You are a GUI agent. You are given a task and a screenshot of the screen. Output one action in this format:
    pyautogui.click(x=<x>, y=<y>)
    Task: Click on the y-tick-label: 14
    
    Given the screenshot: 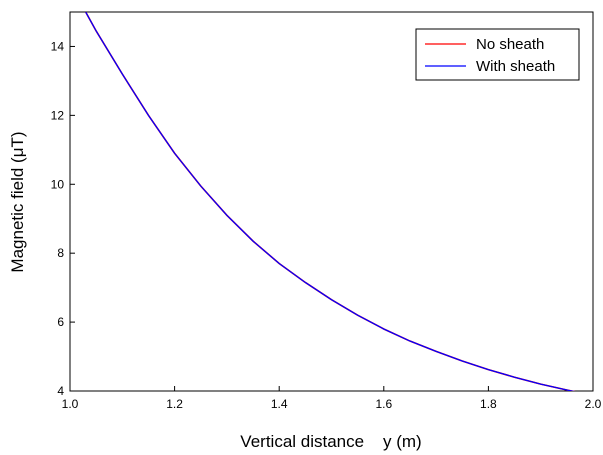 What is the action you would take?
    pyautogui.click(x=58, y=46)
    